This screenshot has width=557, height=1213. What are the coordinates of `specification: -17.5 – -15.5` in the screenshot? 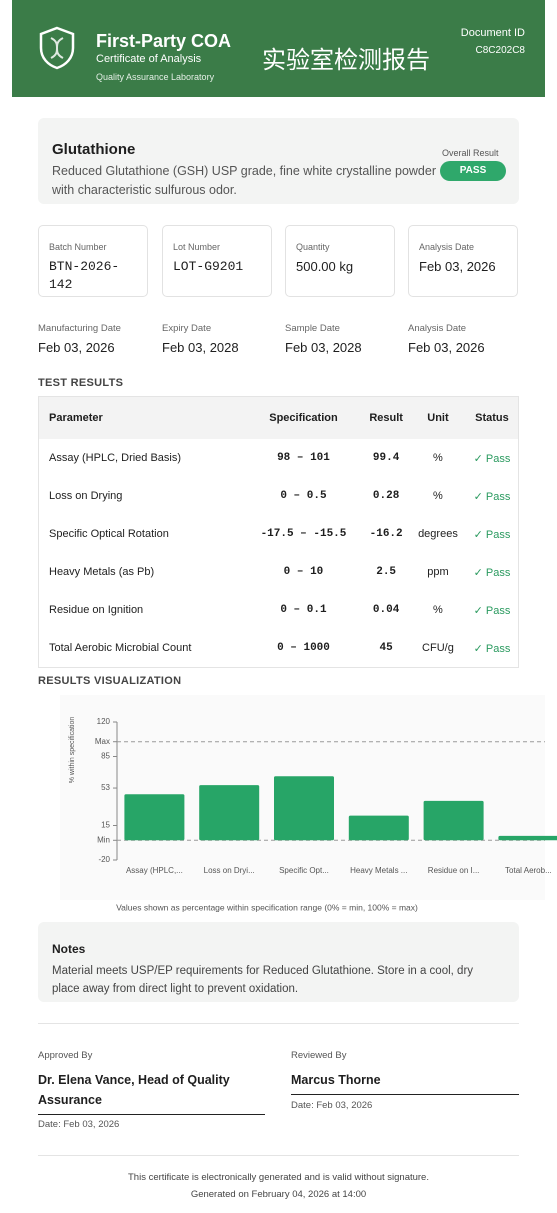 It's located at (303, 534).